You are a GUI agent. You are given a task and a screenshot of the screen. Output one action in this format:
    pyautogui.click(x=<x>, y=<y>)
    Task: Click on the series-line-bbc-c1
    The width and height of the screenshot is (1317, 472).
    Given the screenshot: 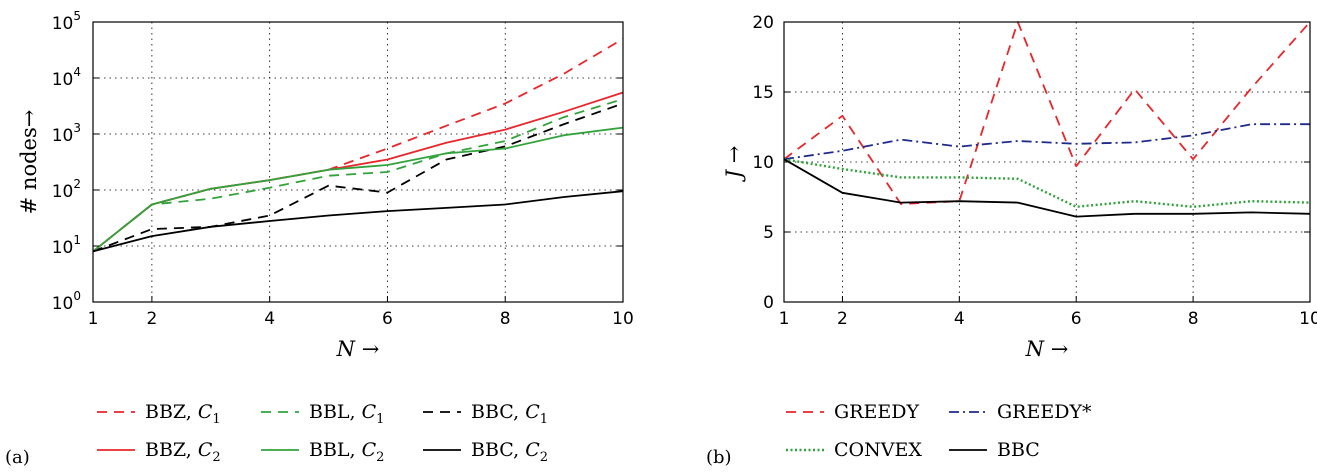 What is the action you would take?
    pyautogui.click(x=358, y=177)
    